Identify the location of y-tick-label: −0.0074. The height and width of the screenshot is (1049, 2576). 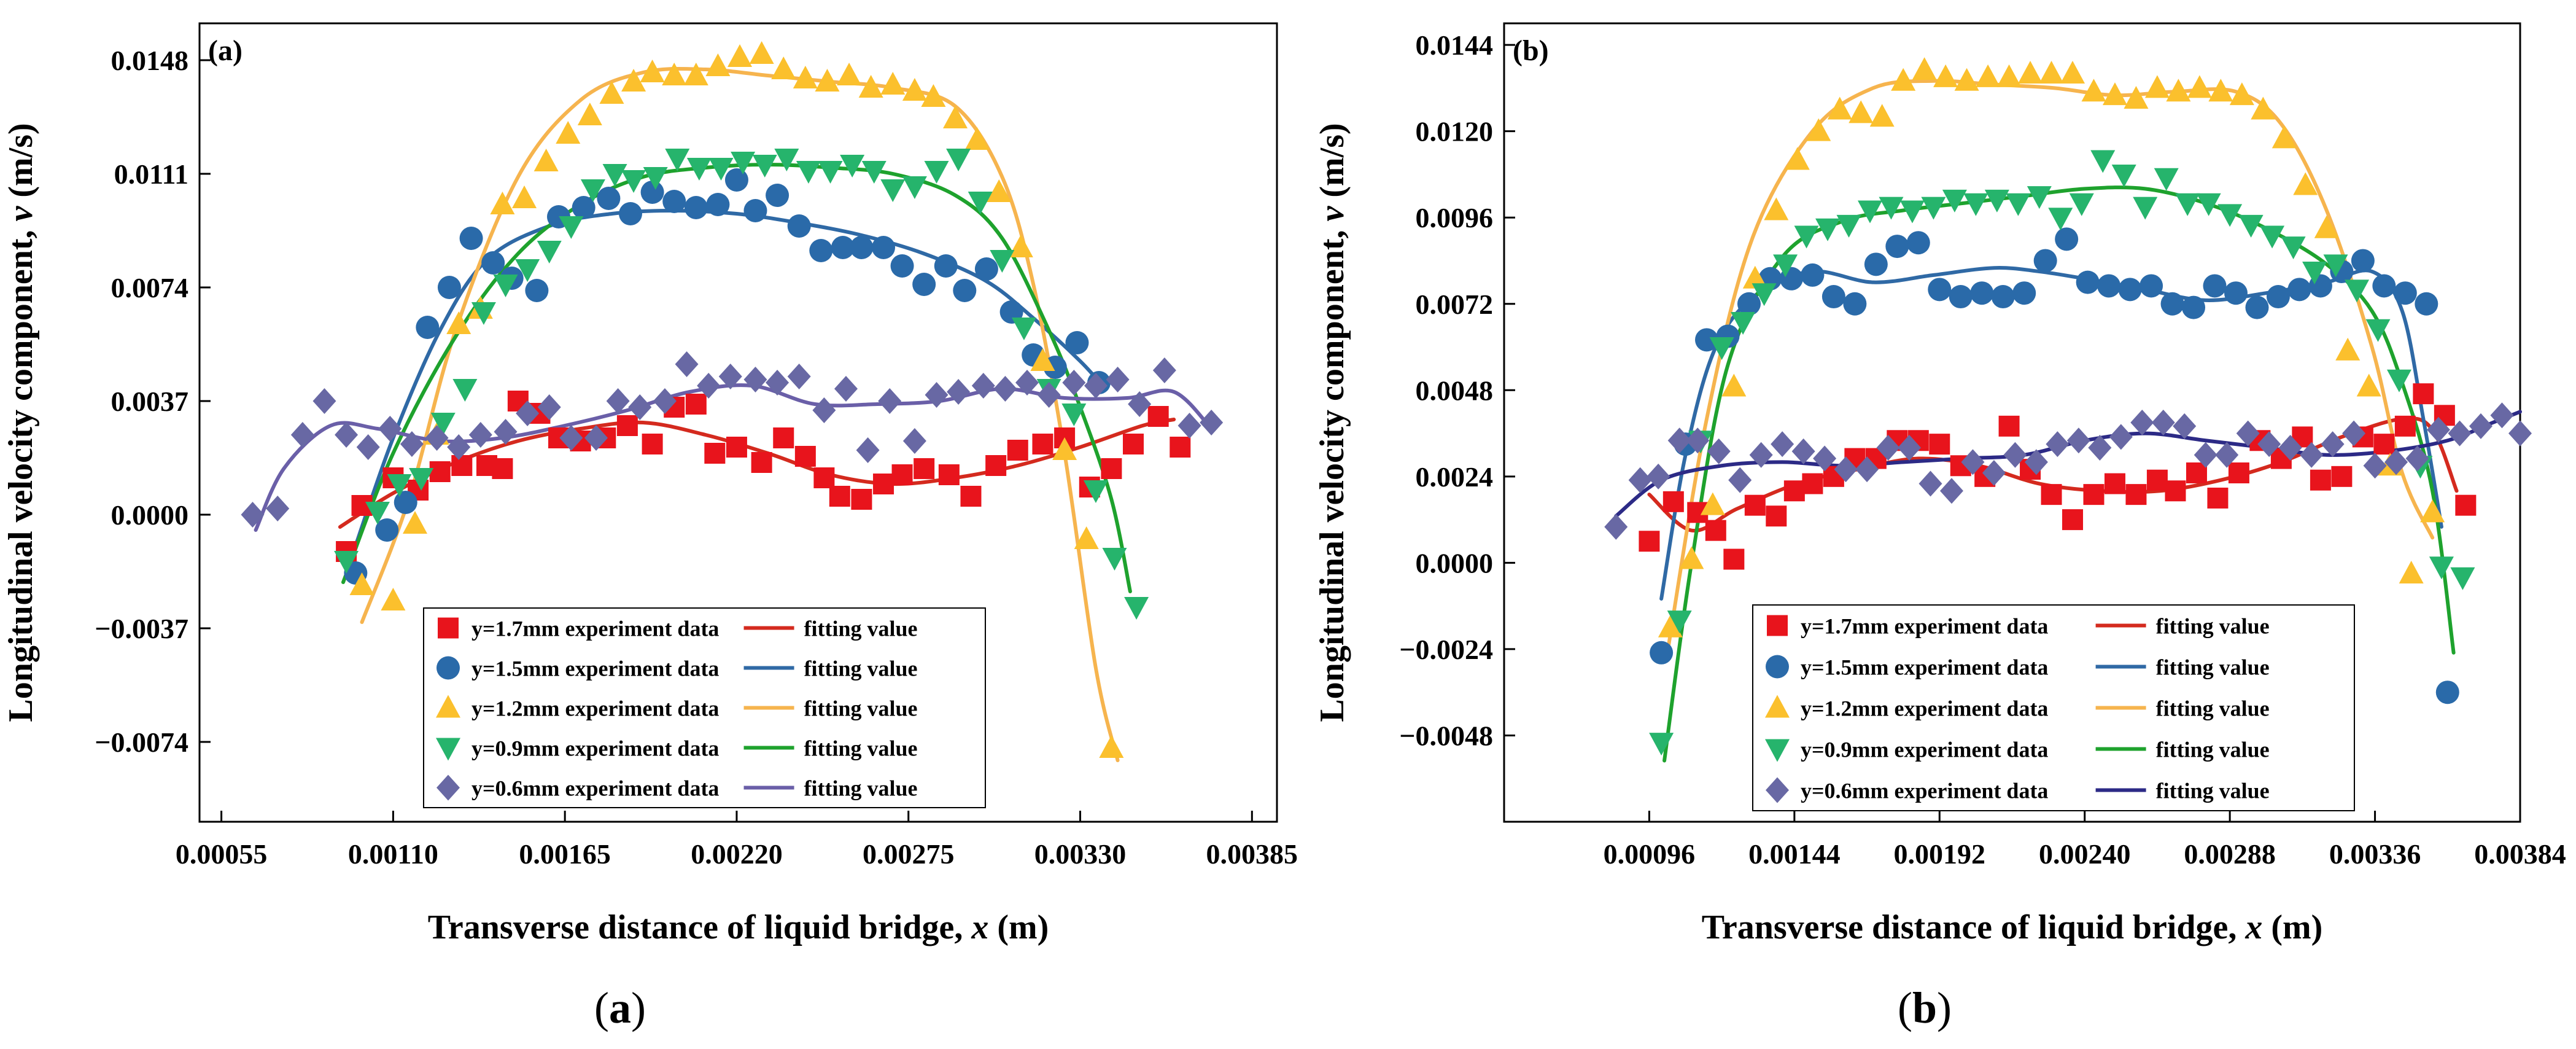
(141, 742).